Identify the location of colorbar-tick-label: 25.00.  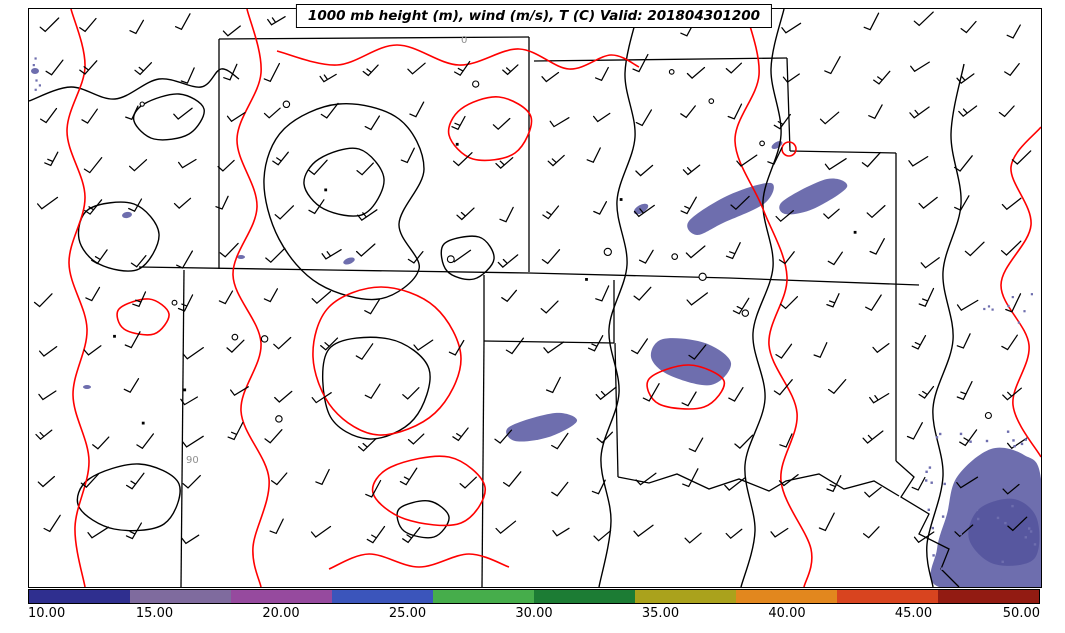
(407, 613).